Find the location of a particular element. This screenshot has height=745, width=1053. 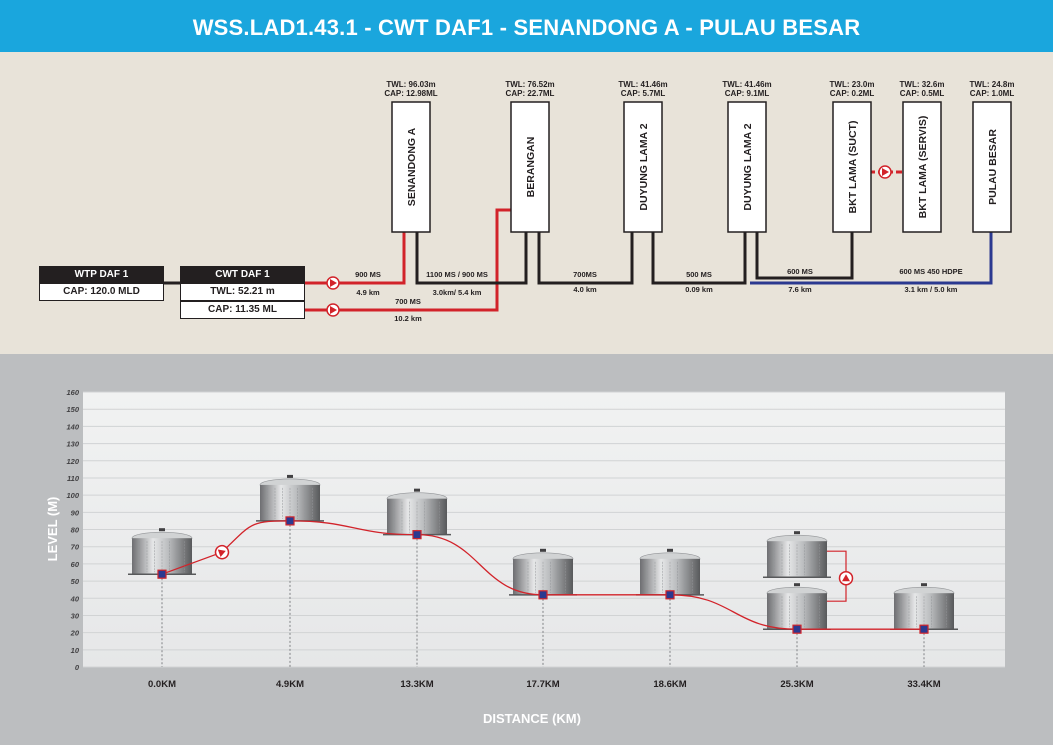

reservoir-cap: CAP: 5.7ML is located at coordinates (643, 93).